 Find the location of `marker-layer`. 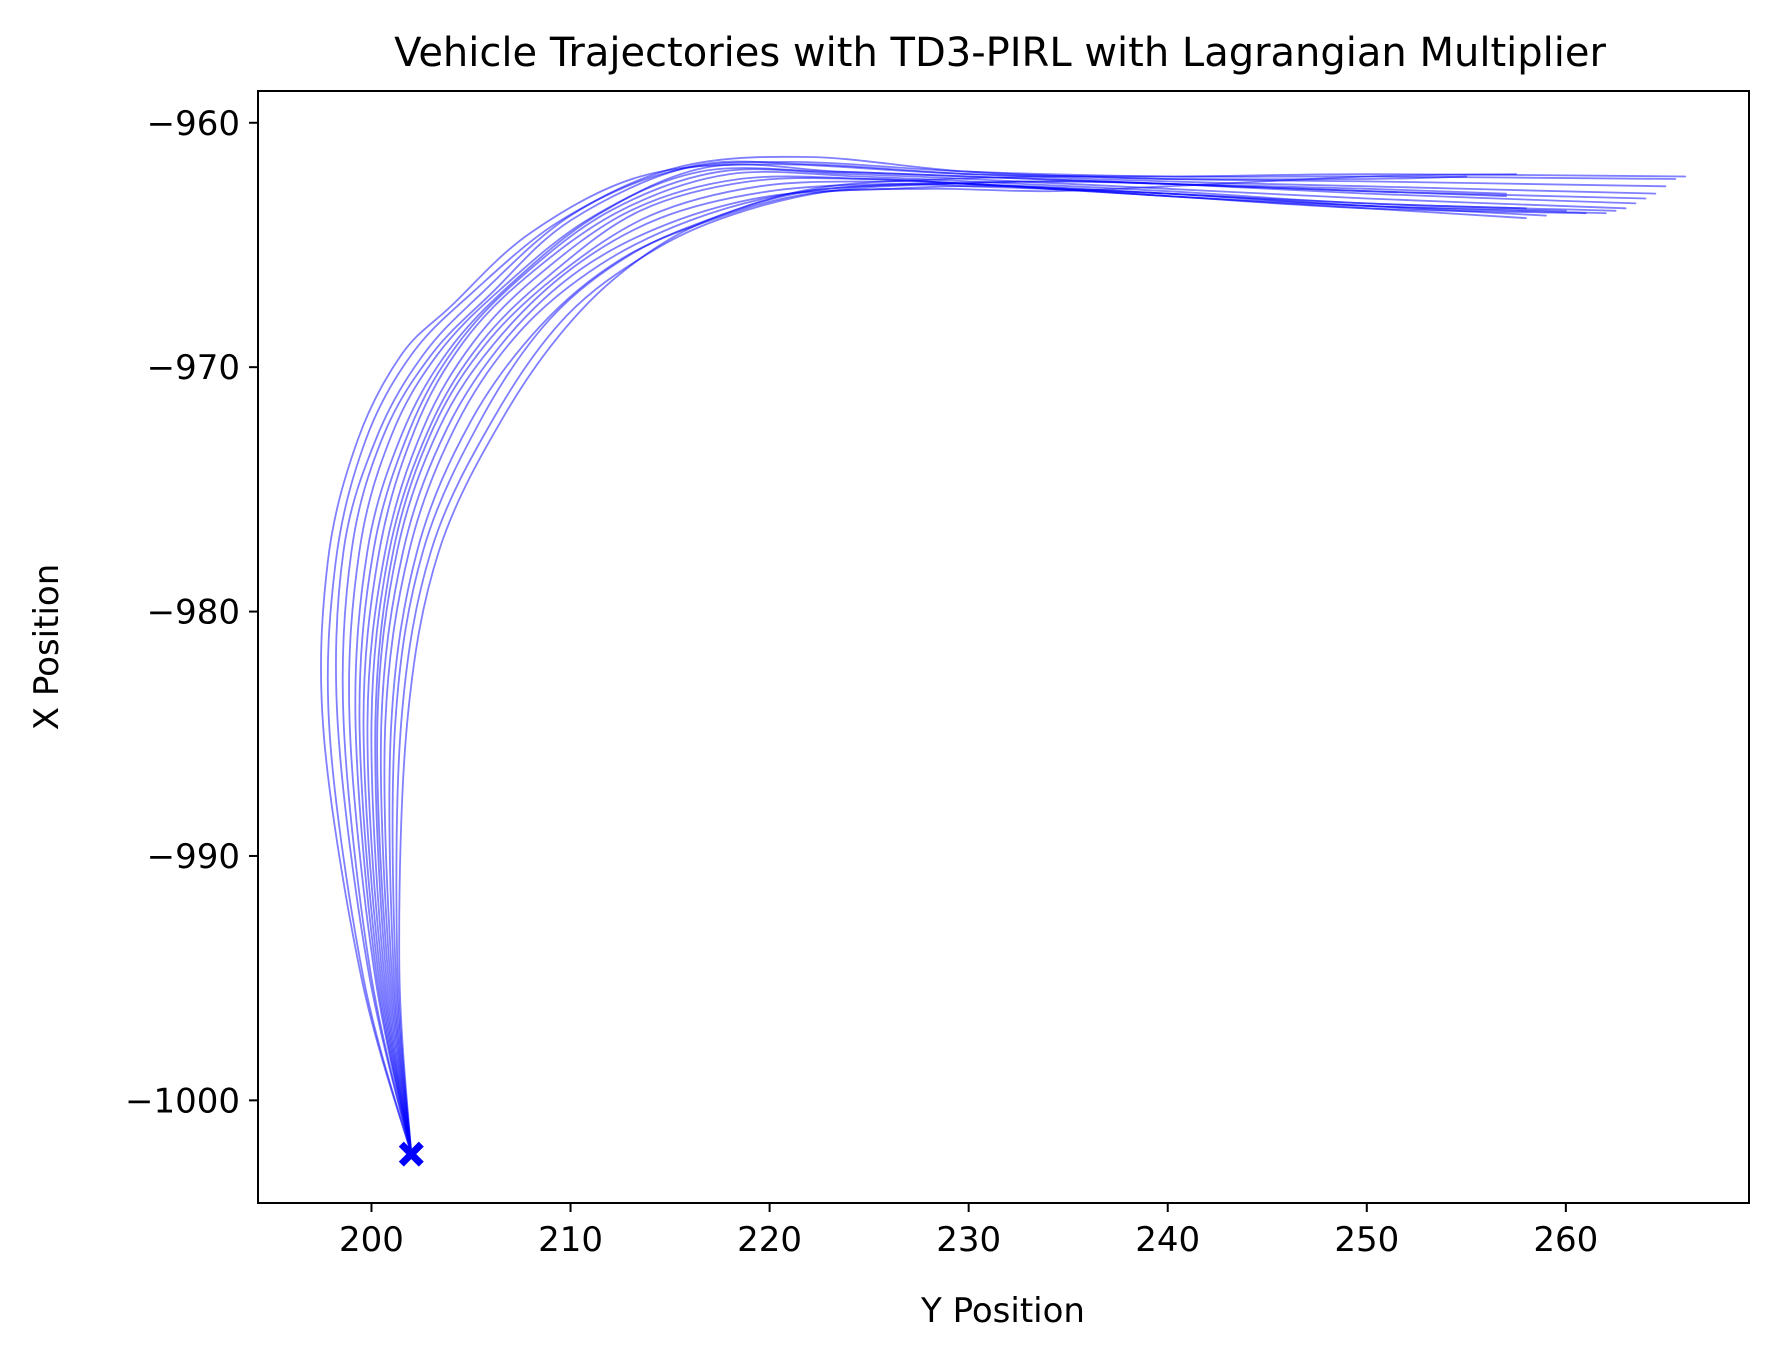

marker-layer is located at coordinates (411, 1154).